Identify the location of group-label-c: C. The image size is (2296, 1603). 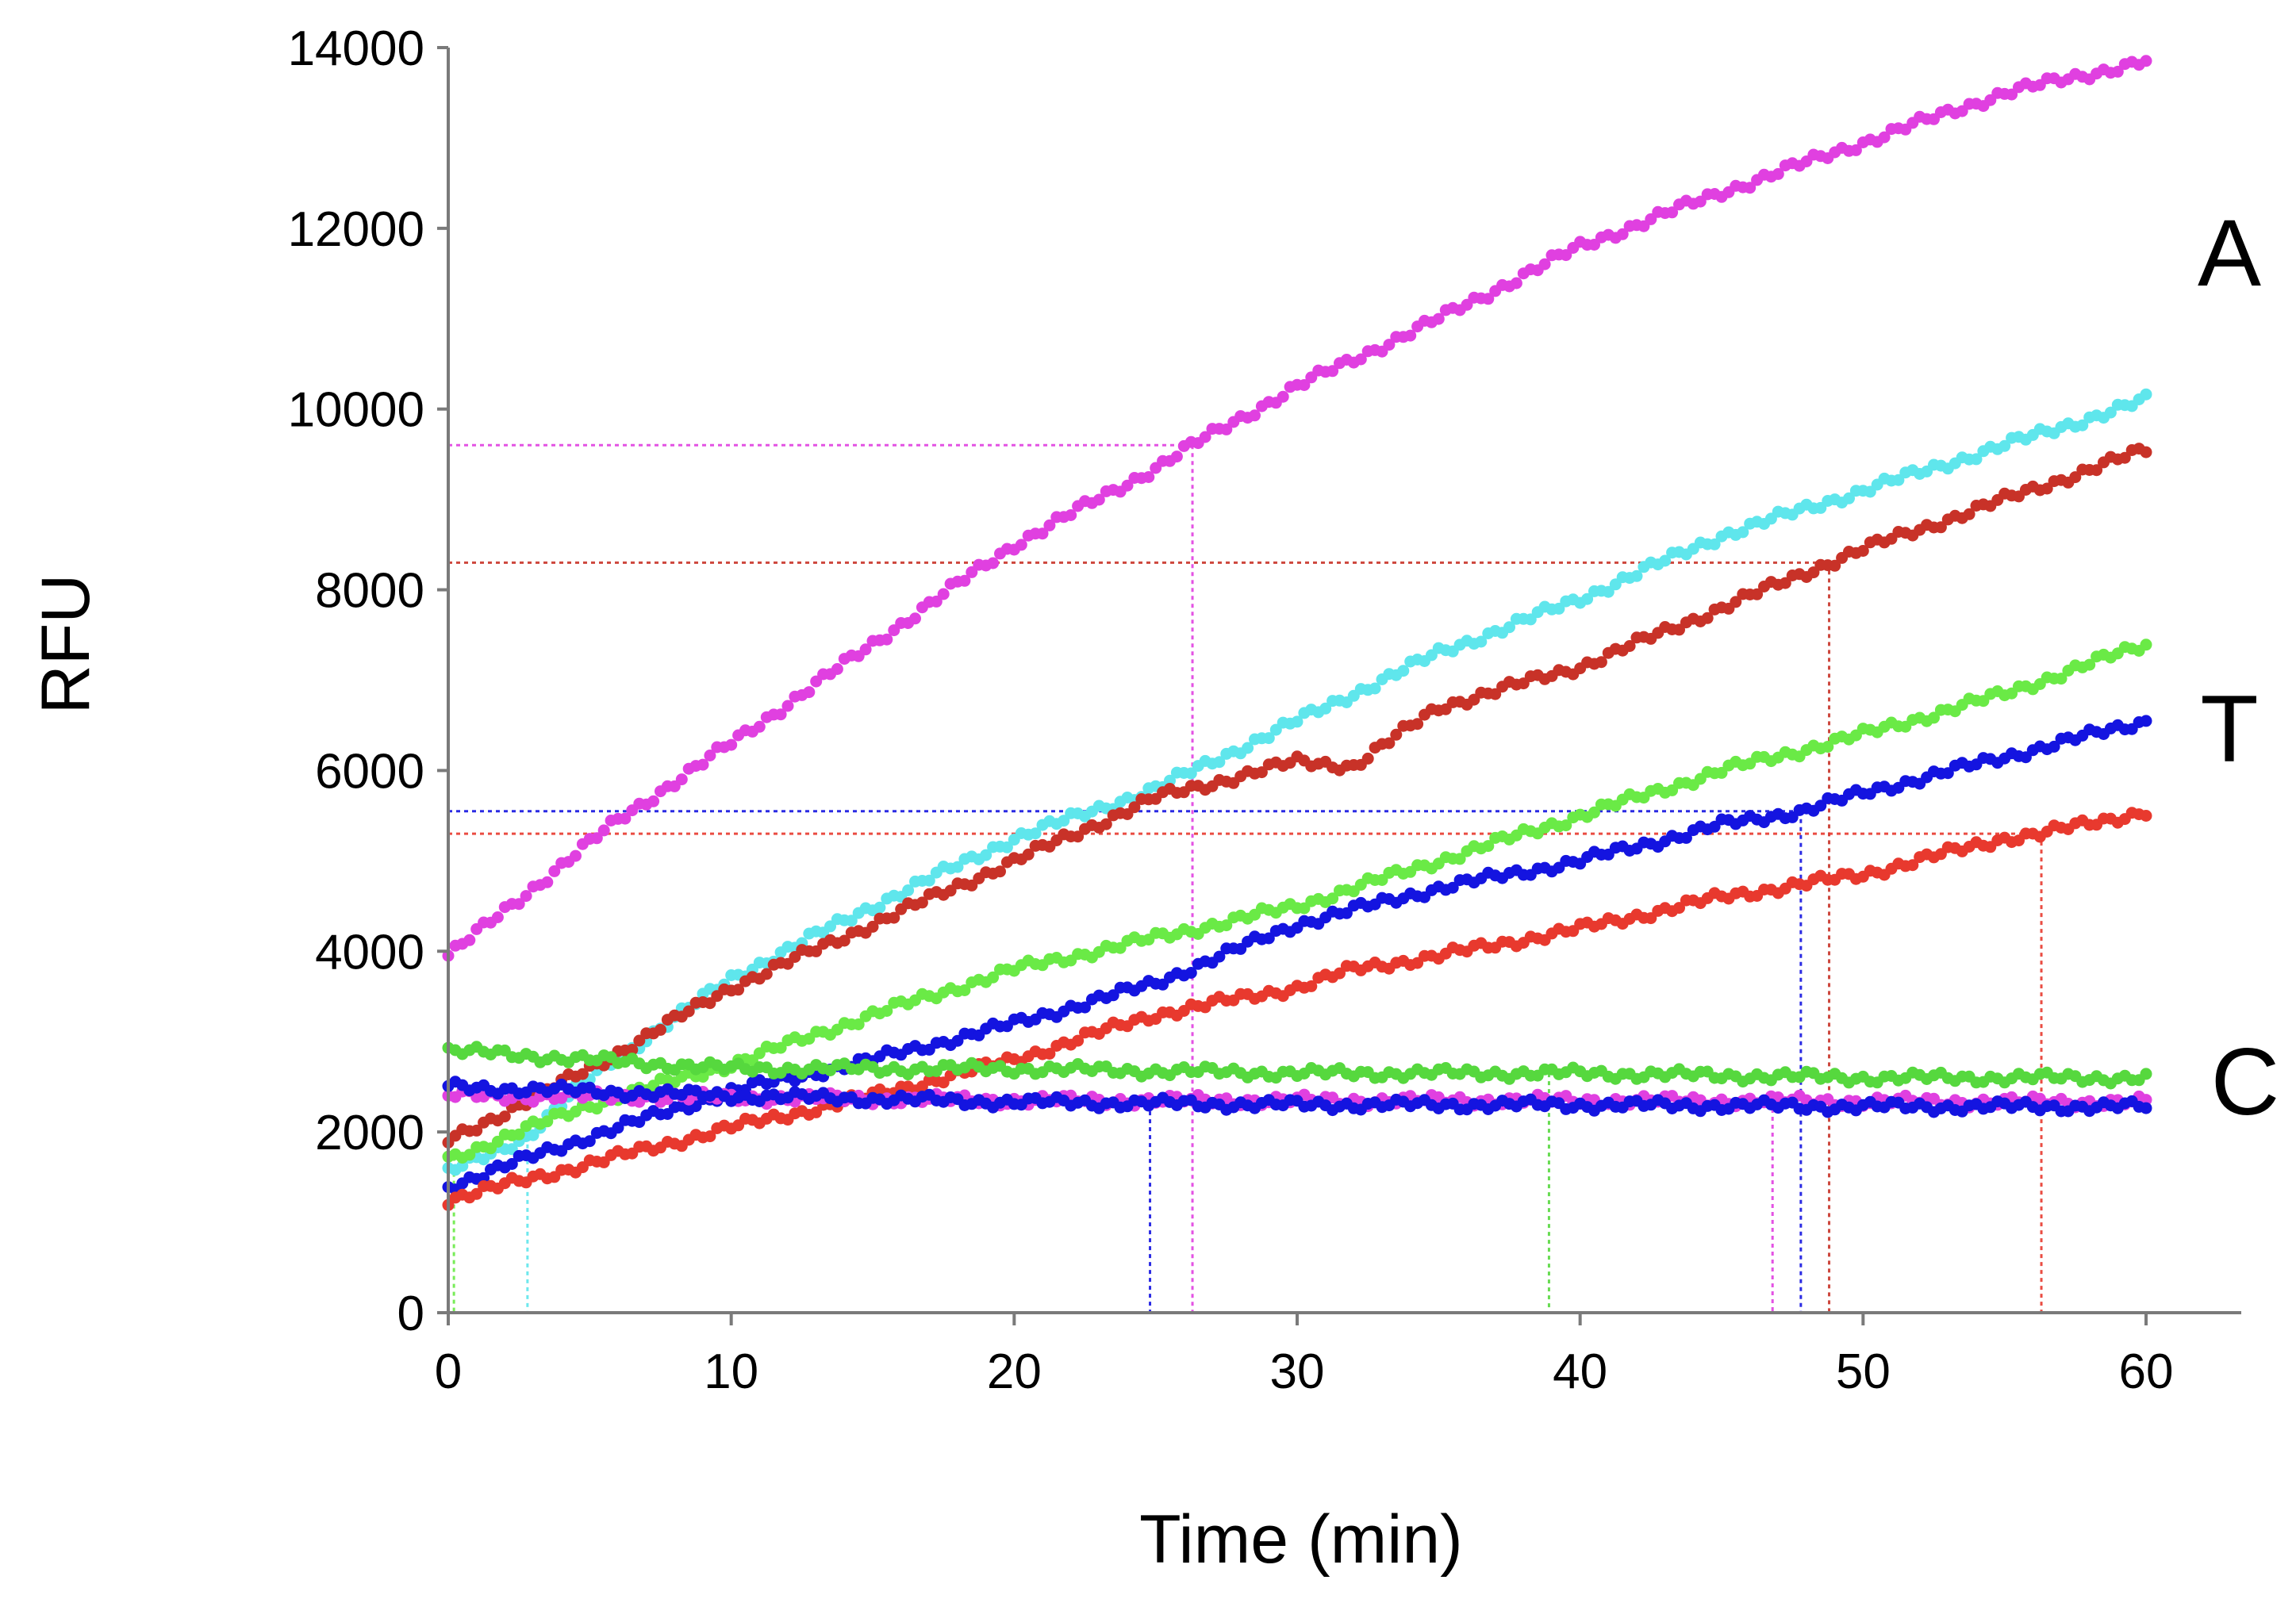
(2245, 1082).